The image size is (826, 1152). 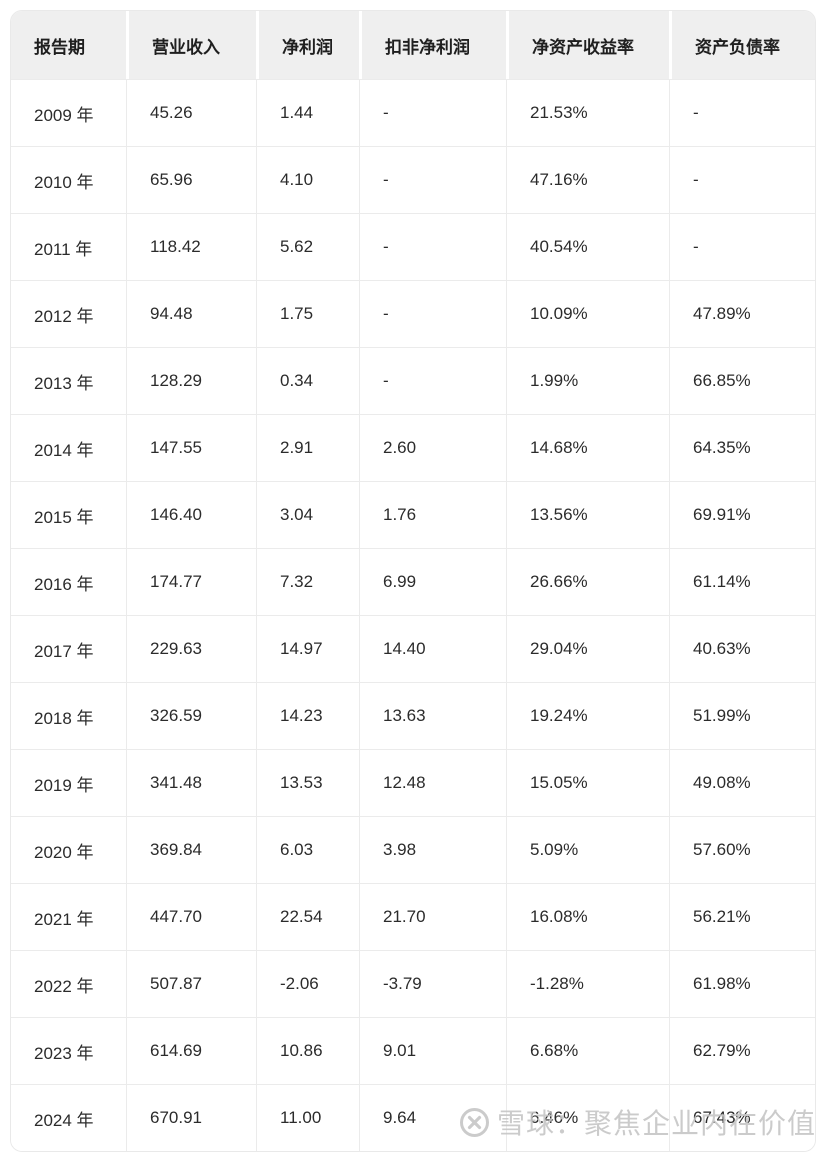 I want to click on table-cell-net-profit: 14.23, so click(x=307, y=716).